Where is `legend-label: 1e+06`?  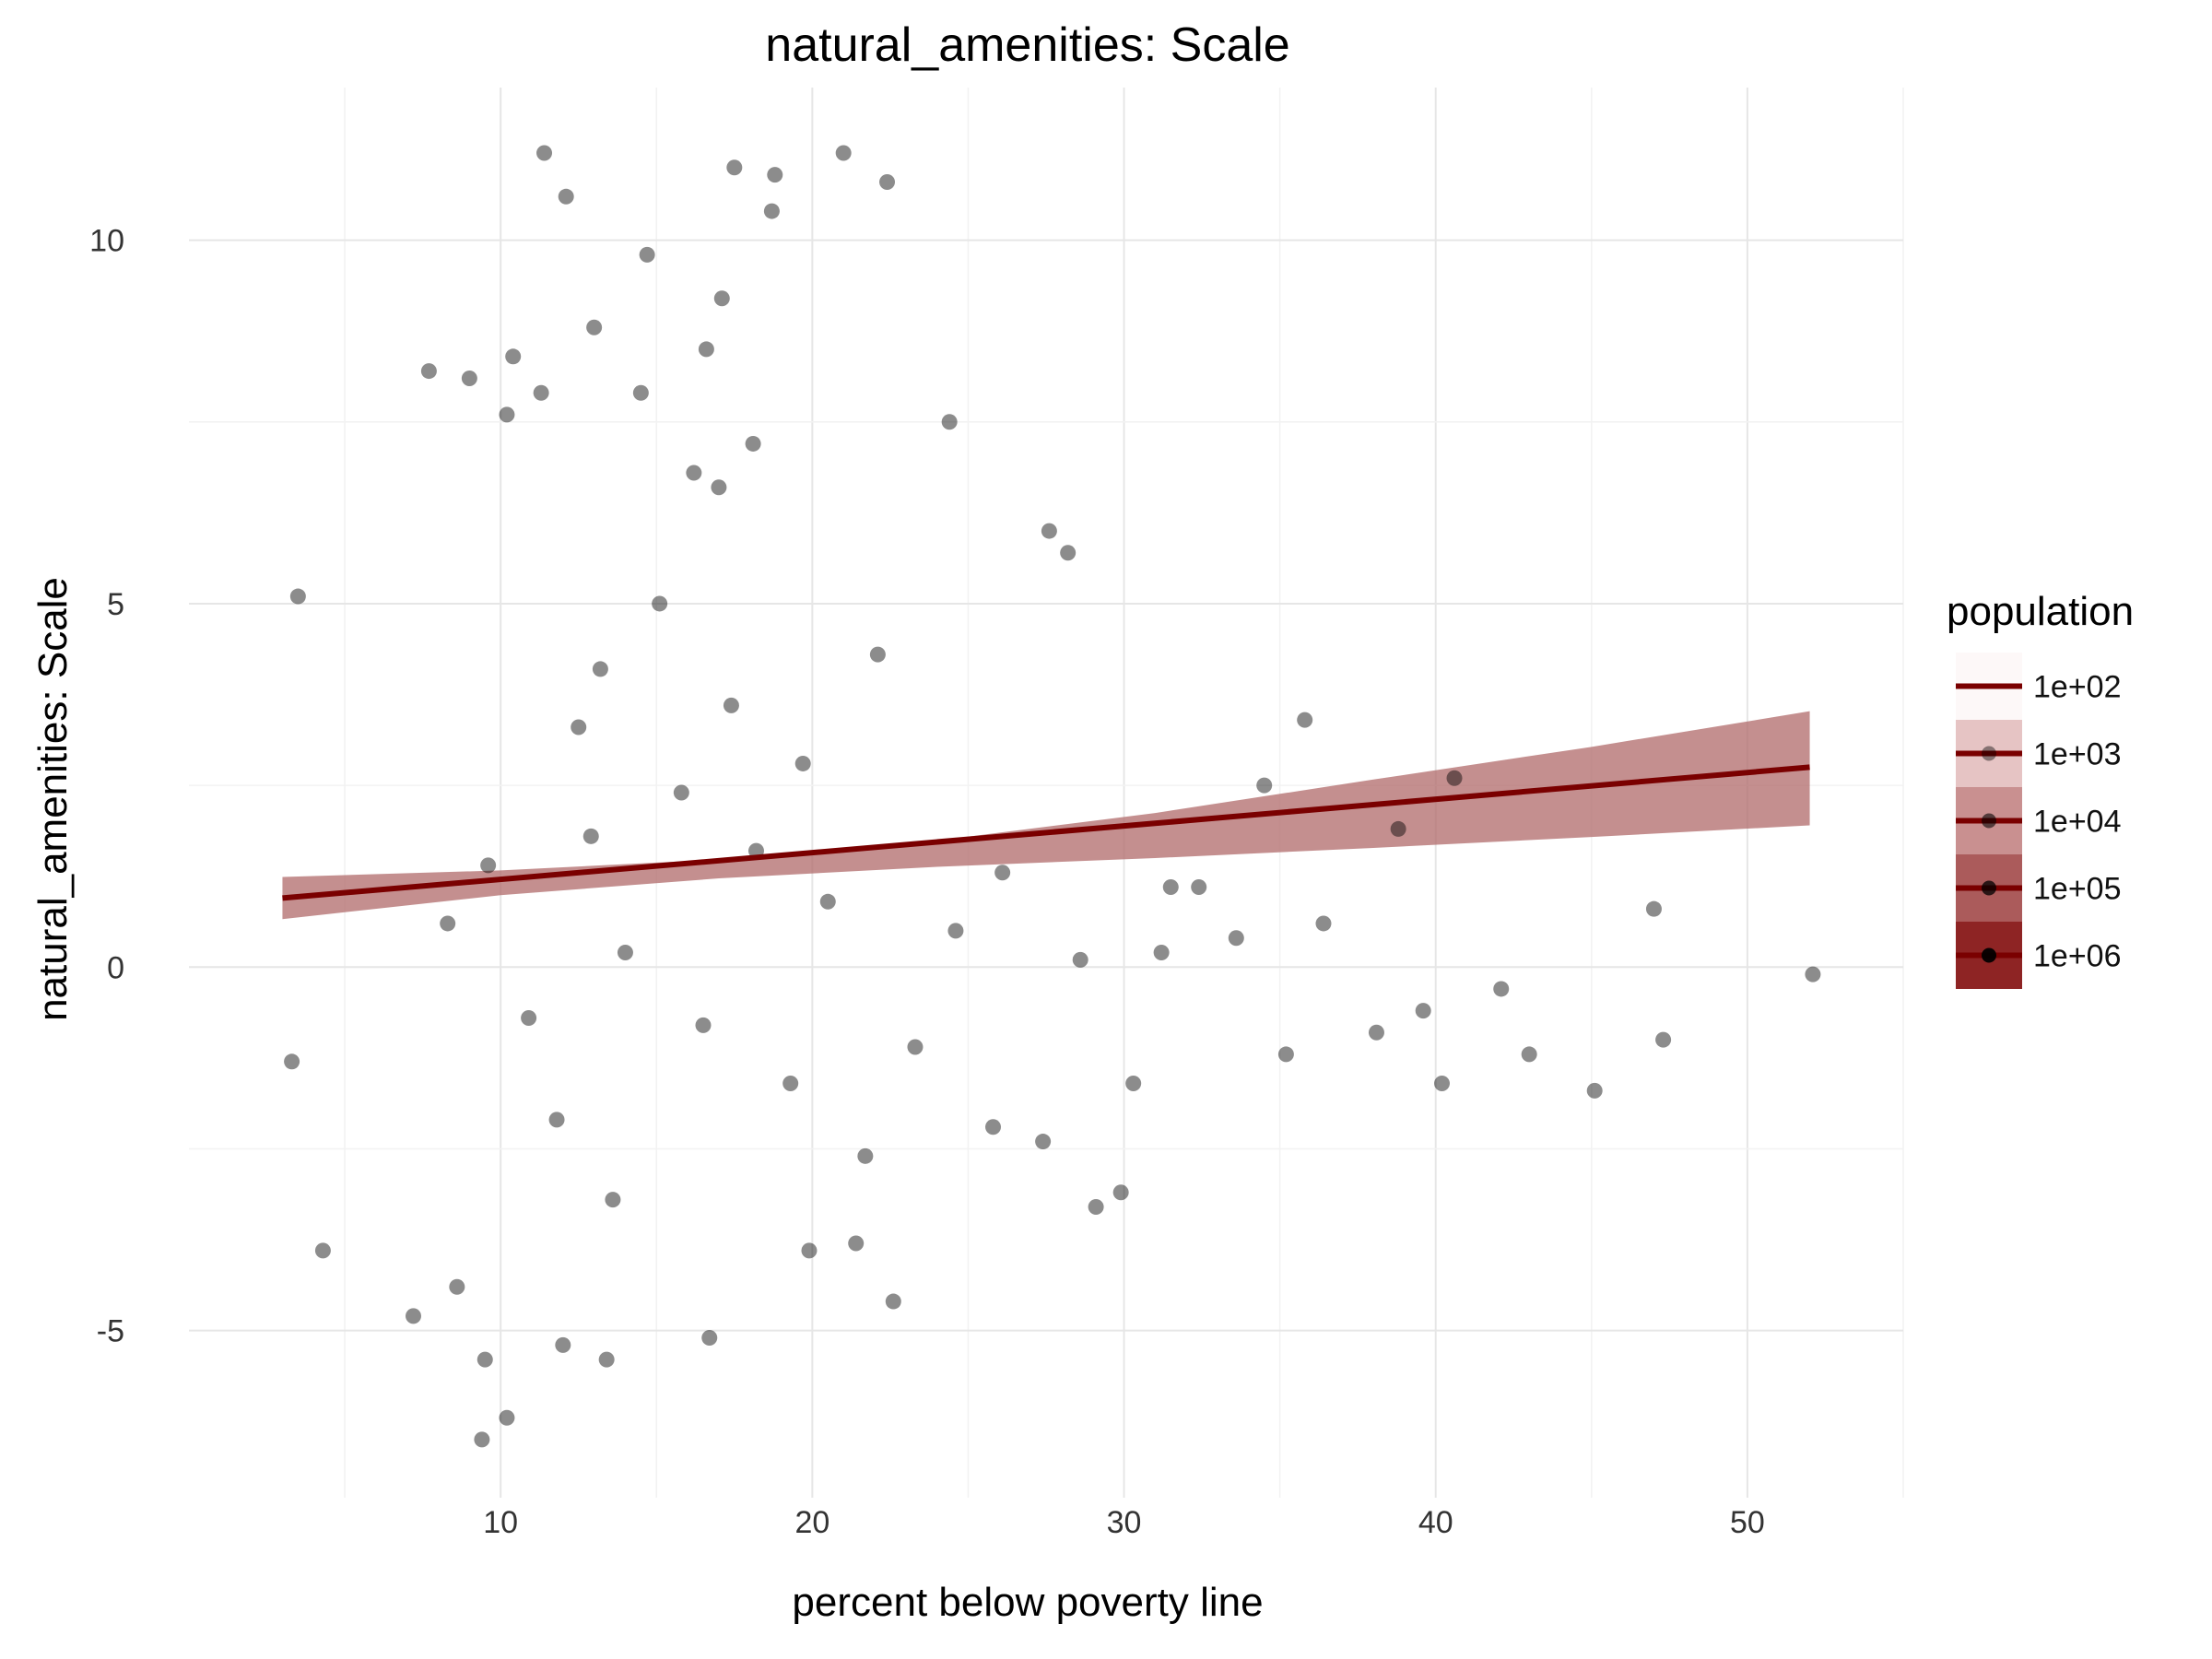 legend-label: 1e+06 is located at coordinates (2077, 956).